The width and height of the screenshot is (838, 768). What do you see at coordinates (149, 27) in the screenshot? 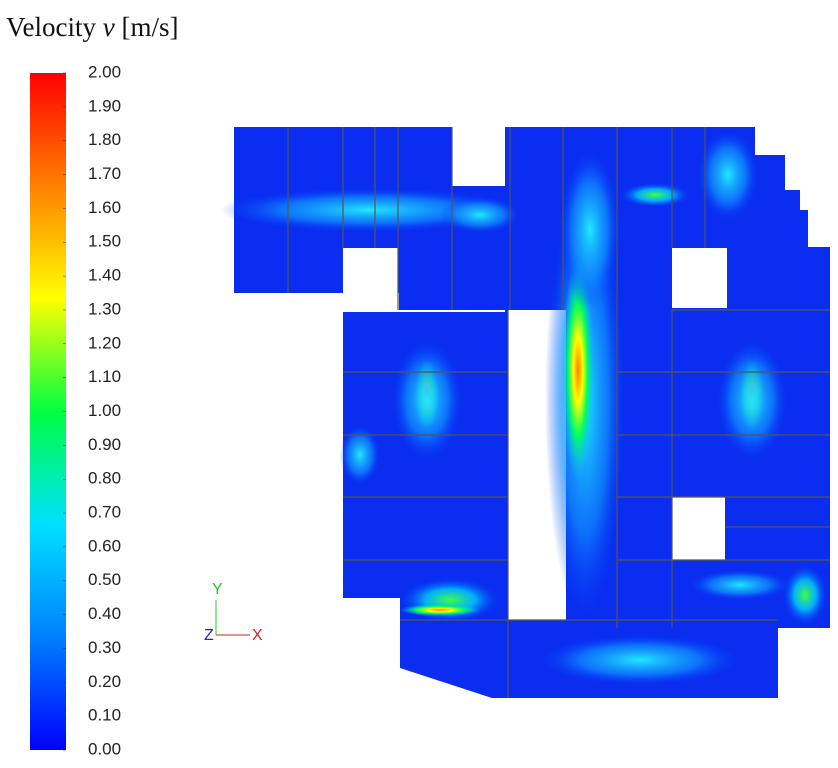
I see `title-unit: [m/s]` at bounding box center [149, 27].